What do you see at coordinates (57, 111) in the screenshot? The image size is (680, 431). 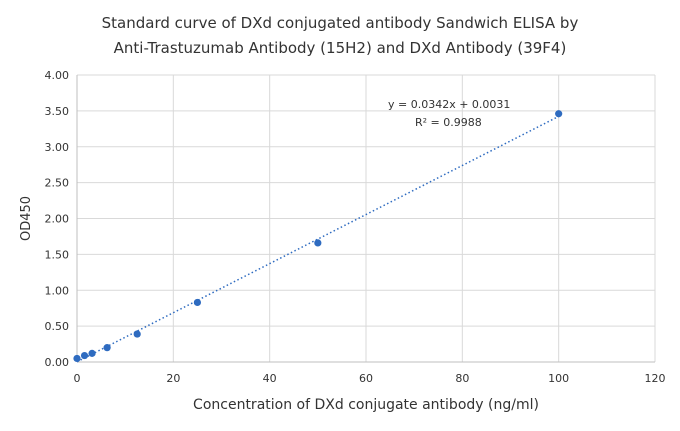 I see `y-tick-label: 3.50` at bounding box center [57, 111].